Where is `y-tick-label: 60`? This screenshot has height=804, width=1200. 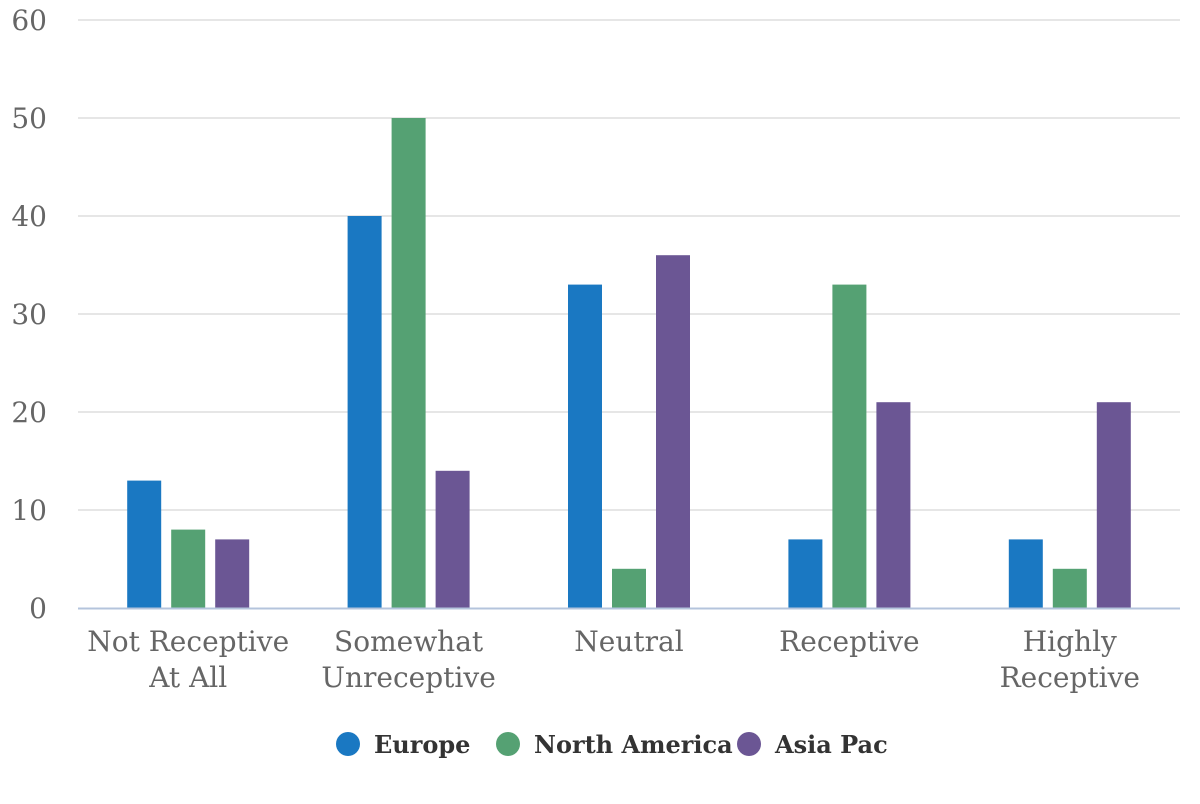
y-tick-label: 60 is located at coordinates (29, 20).